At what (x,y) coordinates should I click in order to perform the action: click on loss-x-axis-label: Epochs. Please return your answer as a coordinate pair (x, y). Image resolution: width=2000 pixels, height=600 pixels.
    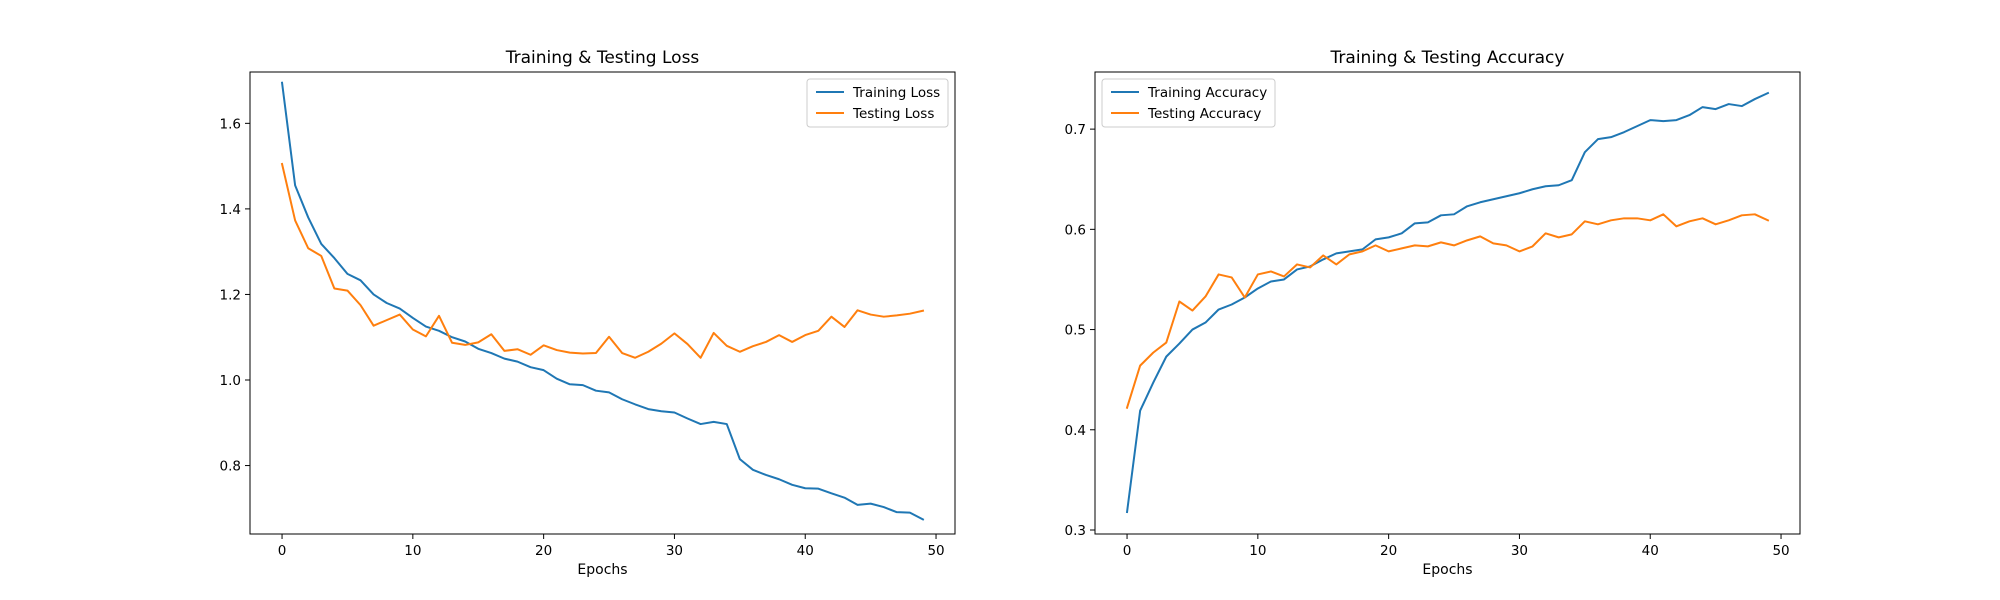
    Looking at the image, I should click on (602, 570).